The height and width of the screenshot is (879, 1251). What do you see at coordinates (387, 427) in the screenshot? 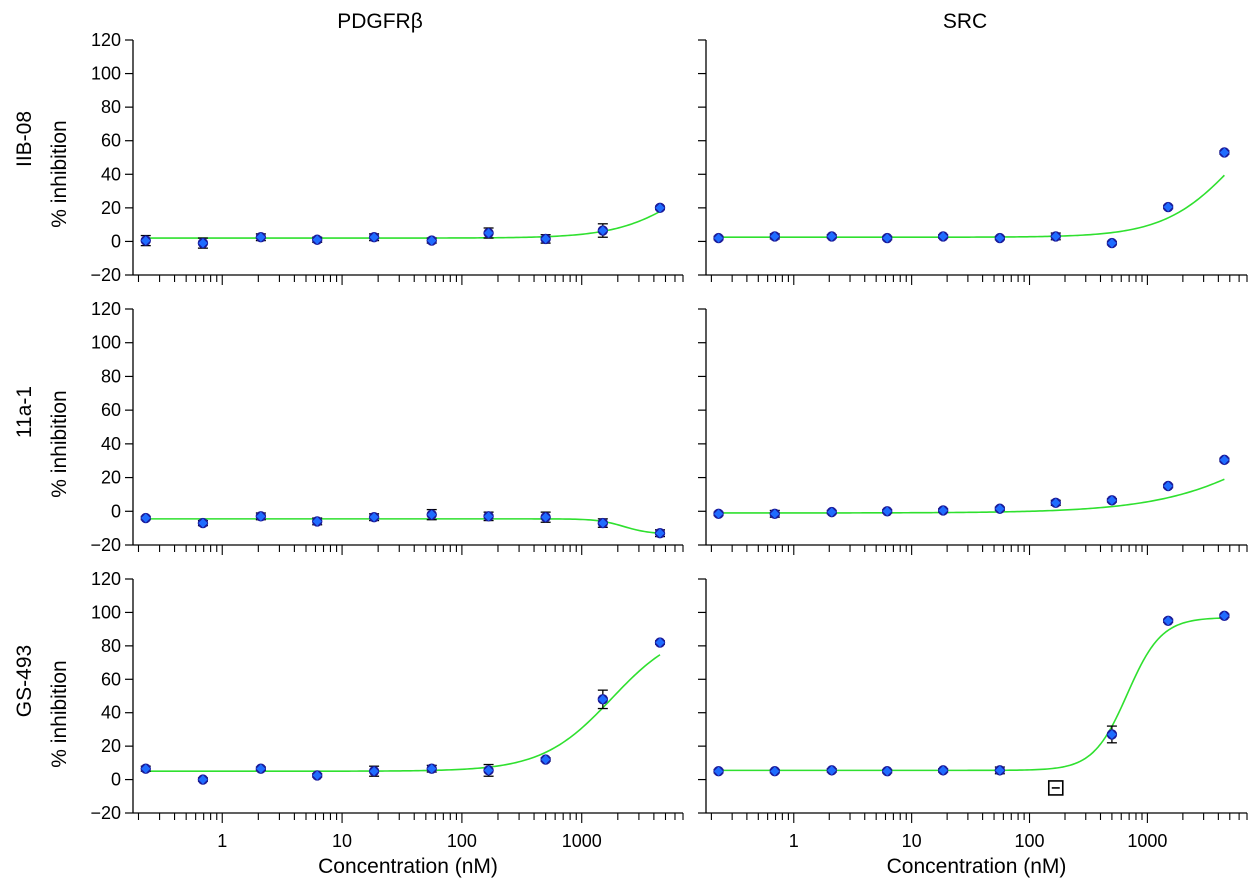
I see `panel-r2-c1: −20 0 20 40 60 80 100 120` at bounding box center [387, 427].